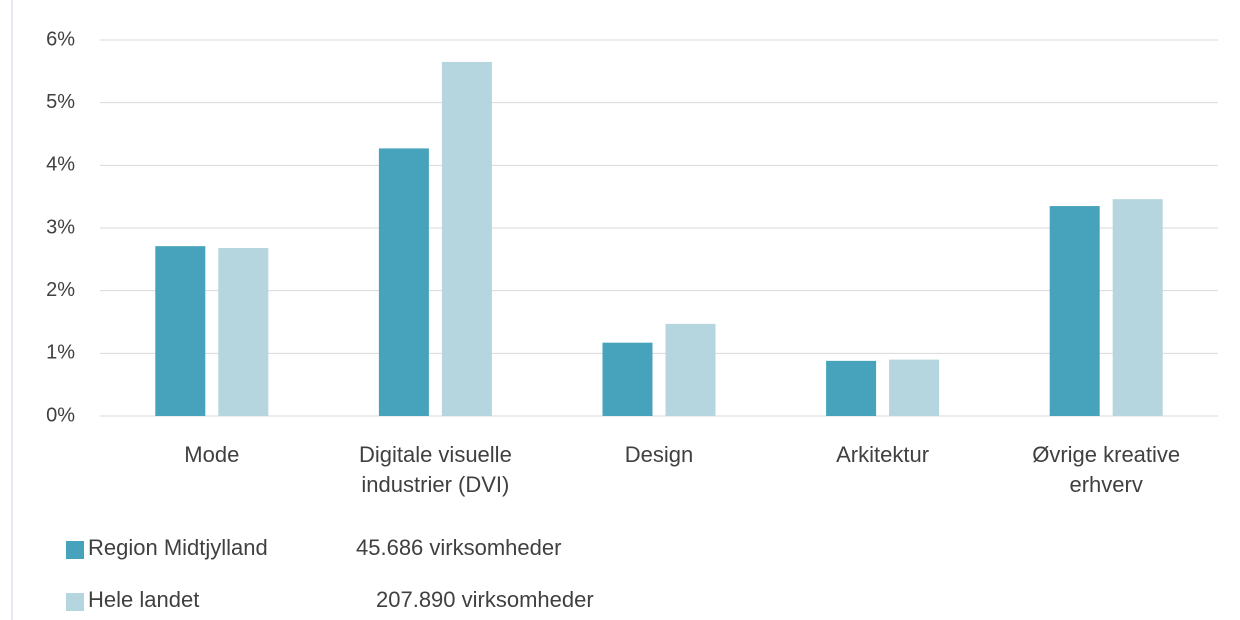  Describe the element at coordinates (60, 165) in the screenshot. I see `y-tick-label: 4%` at that location.